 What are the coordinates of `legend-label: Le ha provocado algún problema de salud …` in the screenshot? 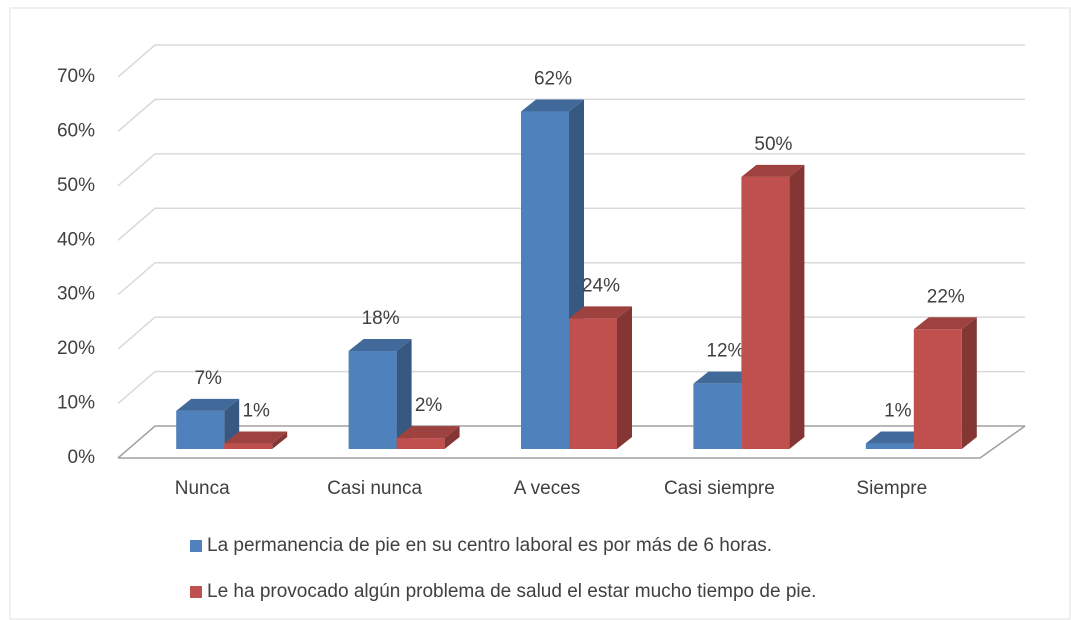 It's located at (511, 591).